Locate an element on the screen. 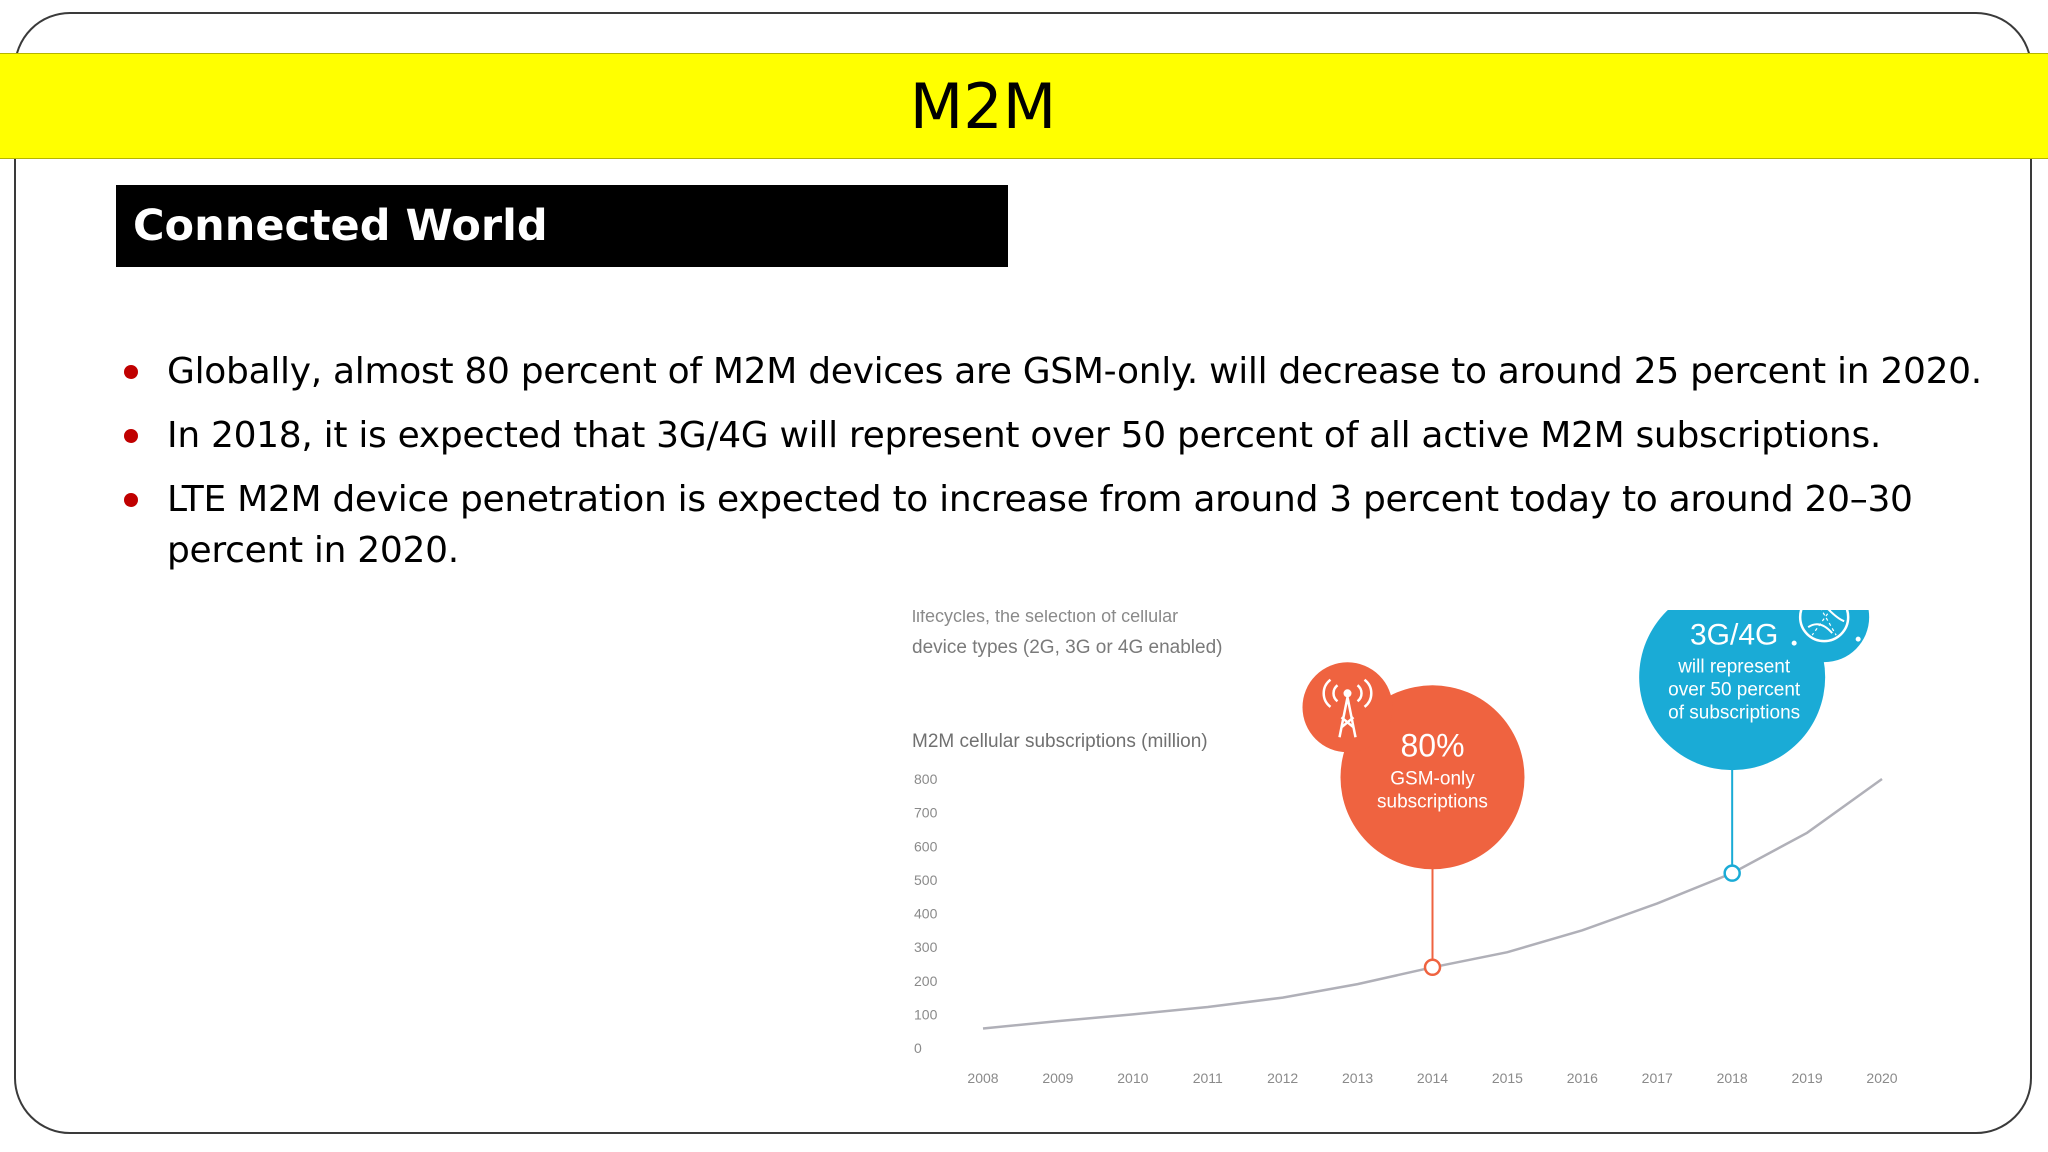 The height and width of the screenshot is (1152, 2048). title-bar: M2M is located at coordinates (1024, 106).